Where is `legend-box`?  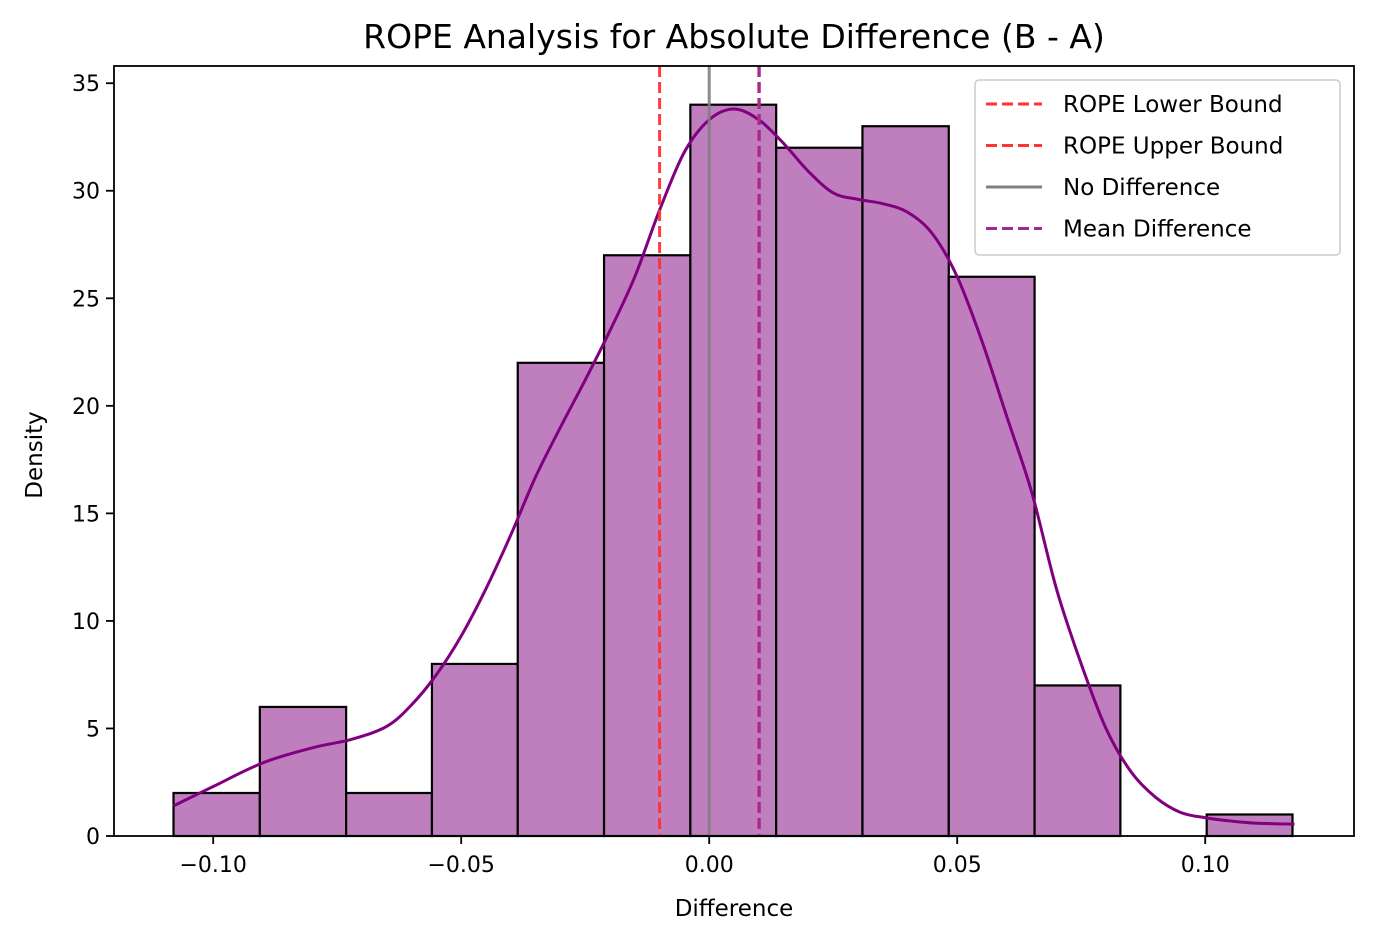
legend-box is located at coordinates (1157, 167).